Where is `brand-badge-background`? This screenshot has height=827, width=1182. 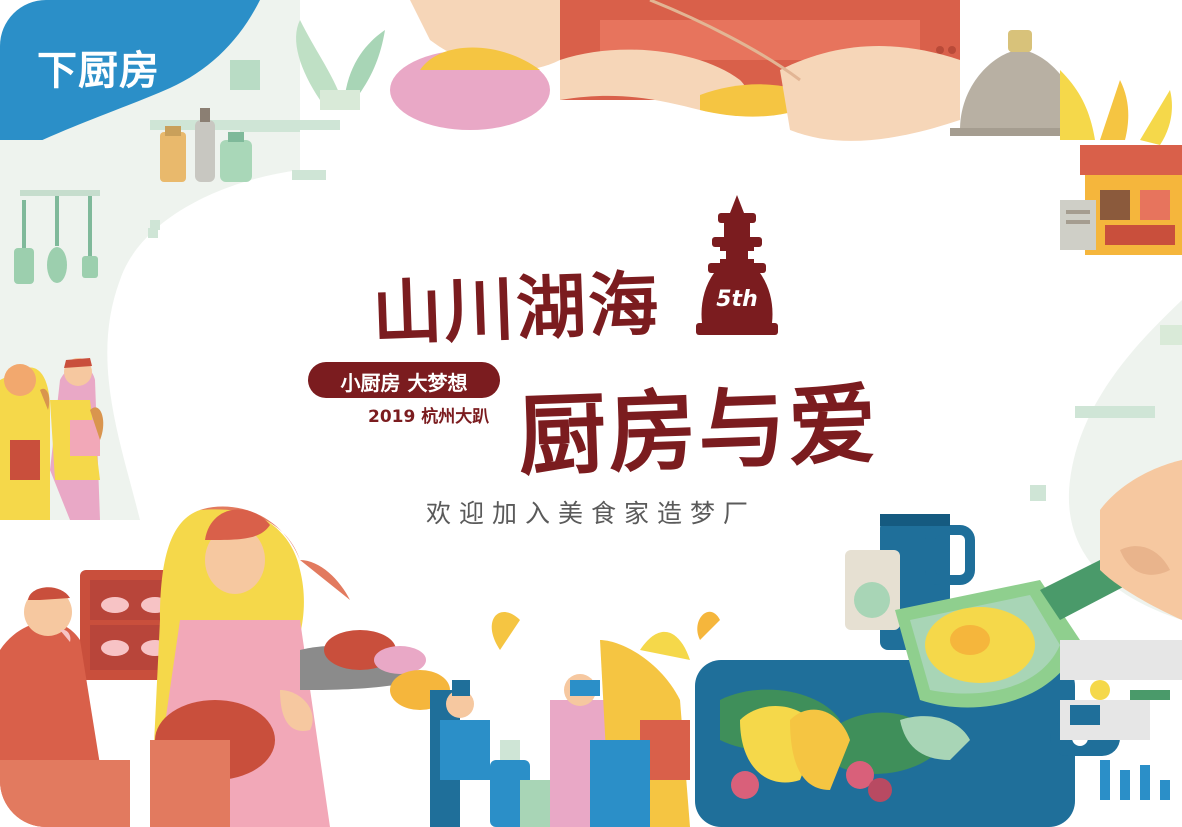 brand-badge-background is located at coordinates (130, 70).